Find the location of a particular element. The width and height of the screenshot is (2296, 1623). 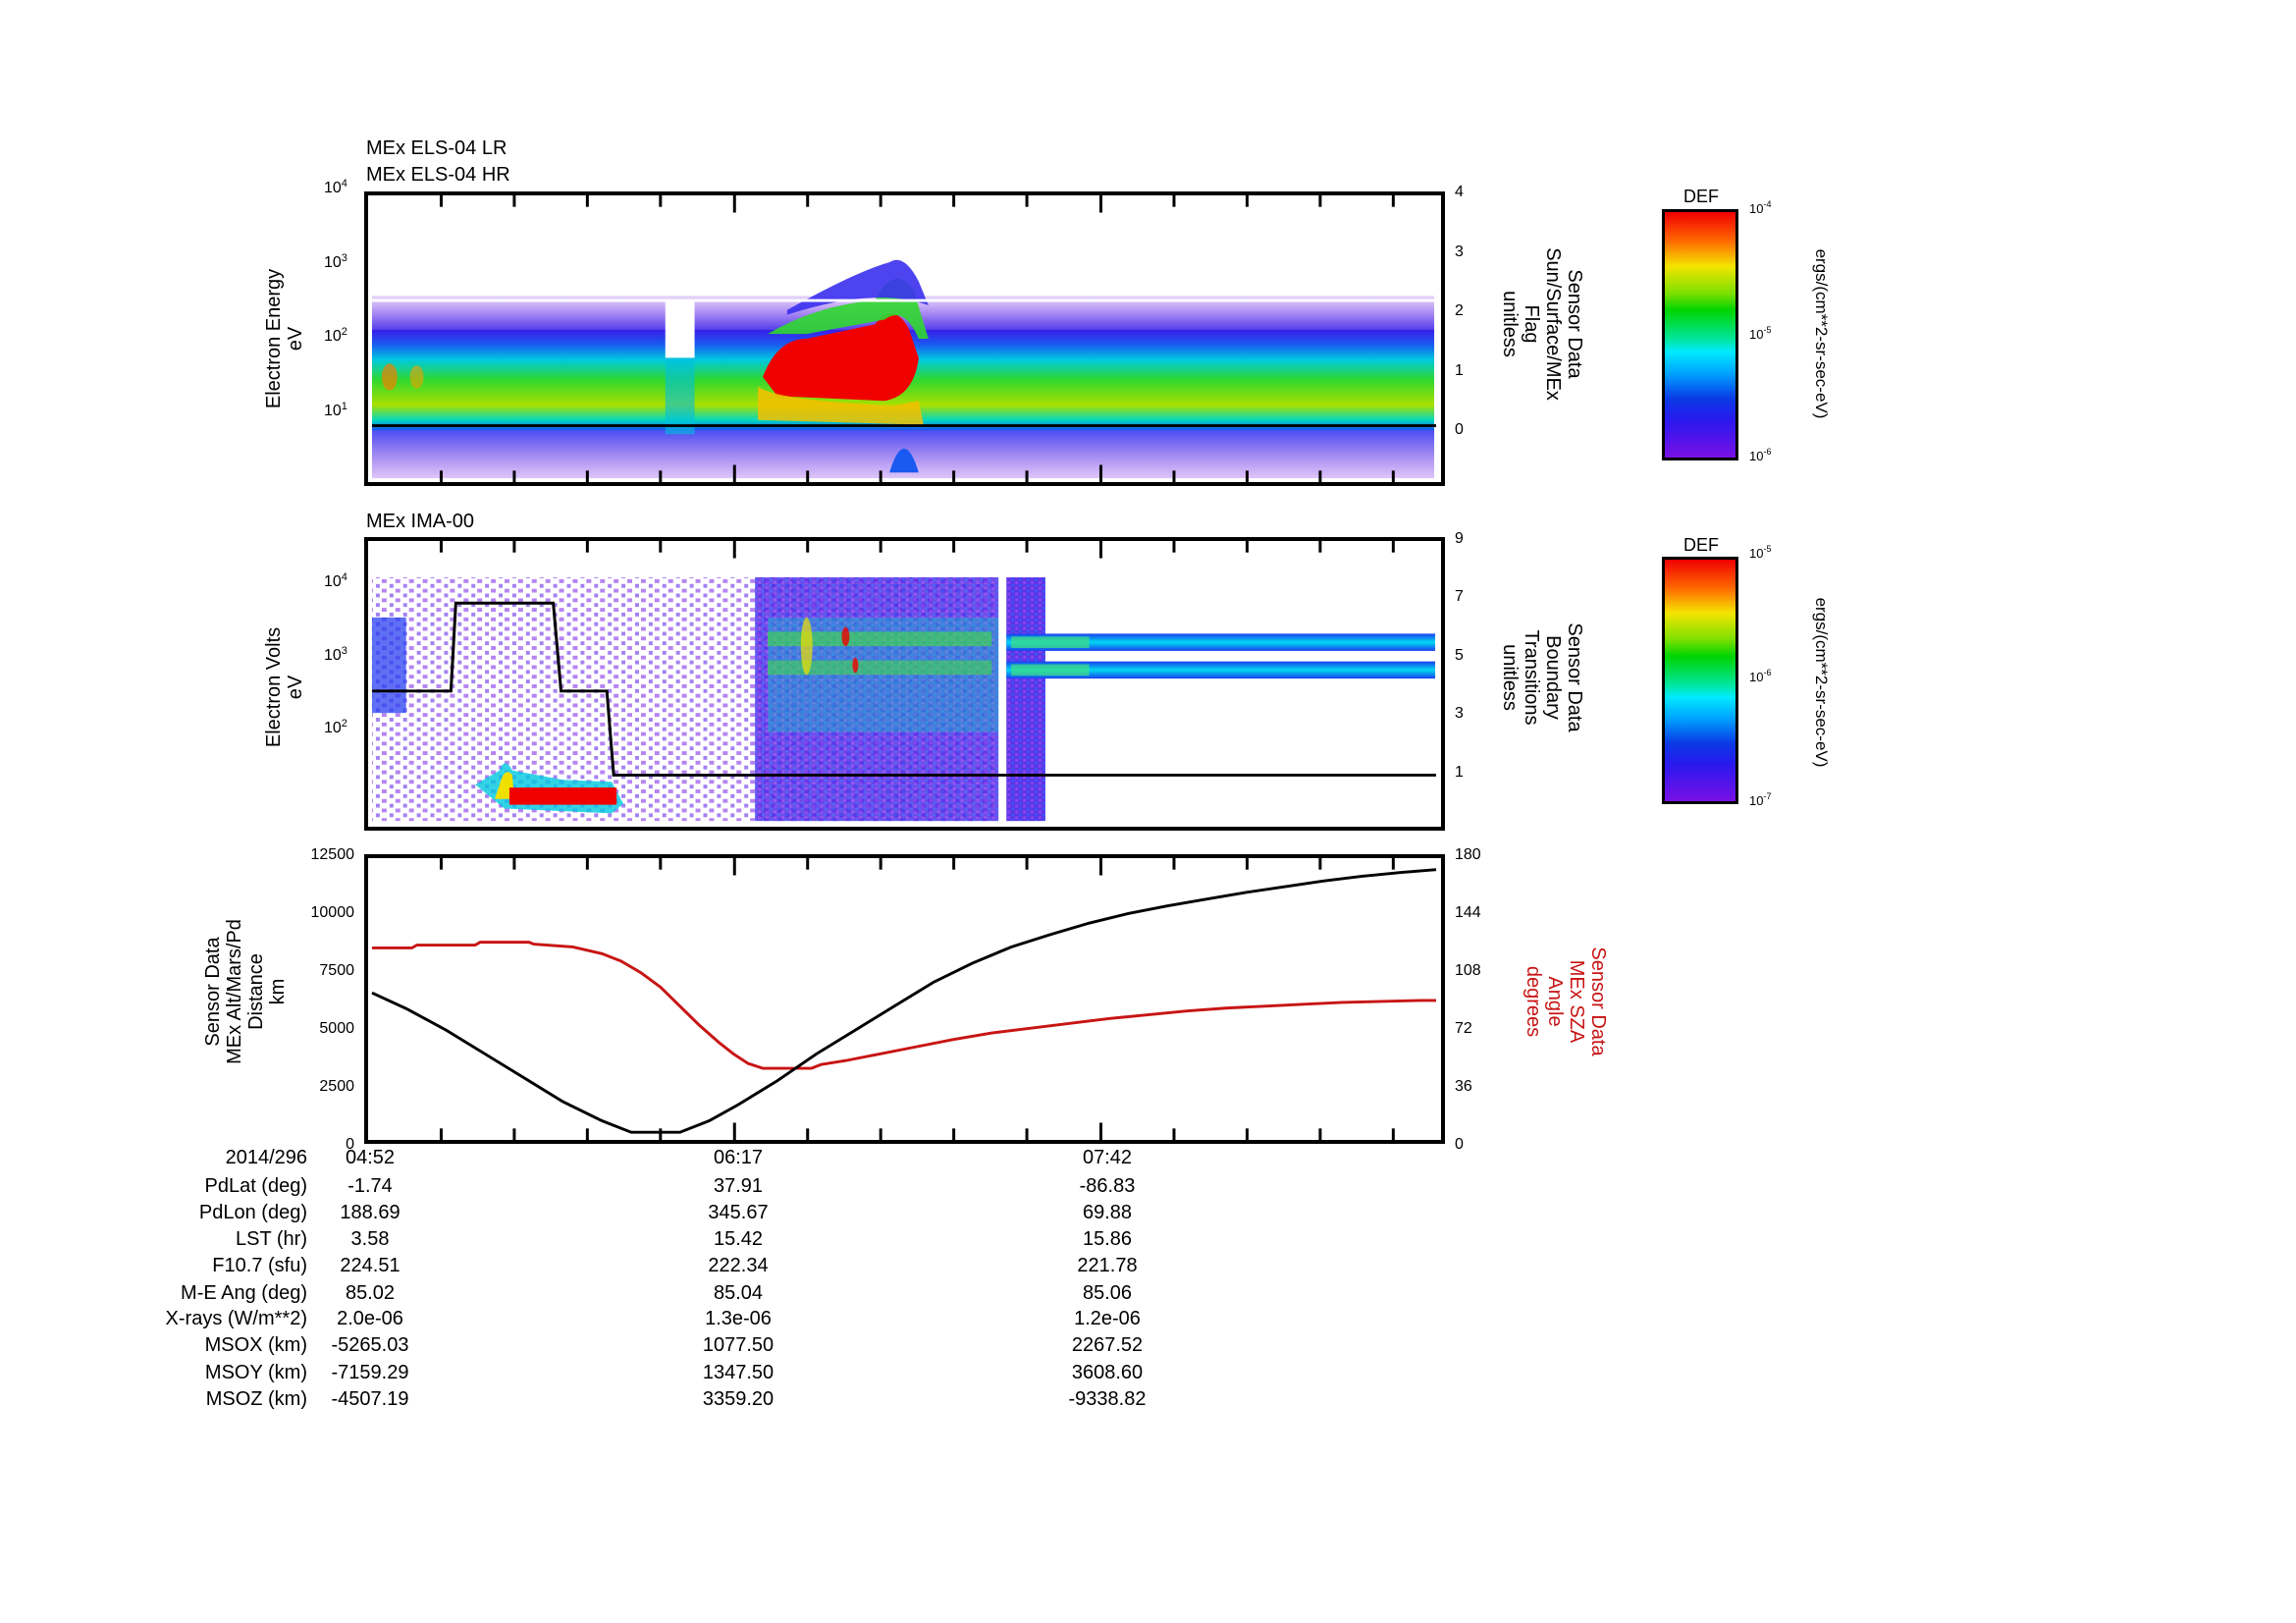

row-value: 2.0e-06 is located at coordinates (370, 1318).